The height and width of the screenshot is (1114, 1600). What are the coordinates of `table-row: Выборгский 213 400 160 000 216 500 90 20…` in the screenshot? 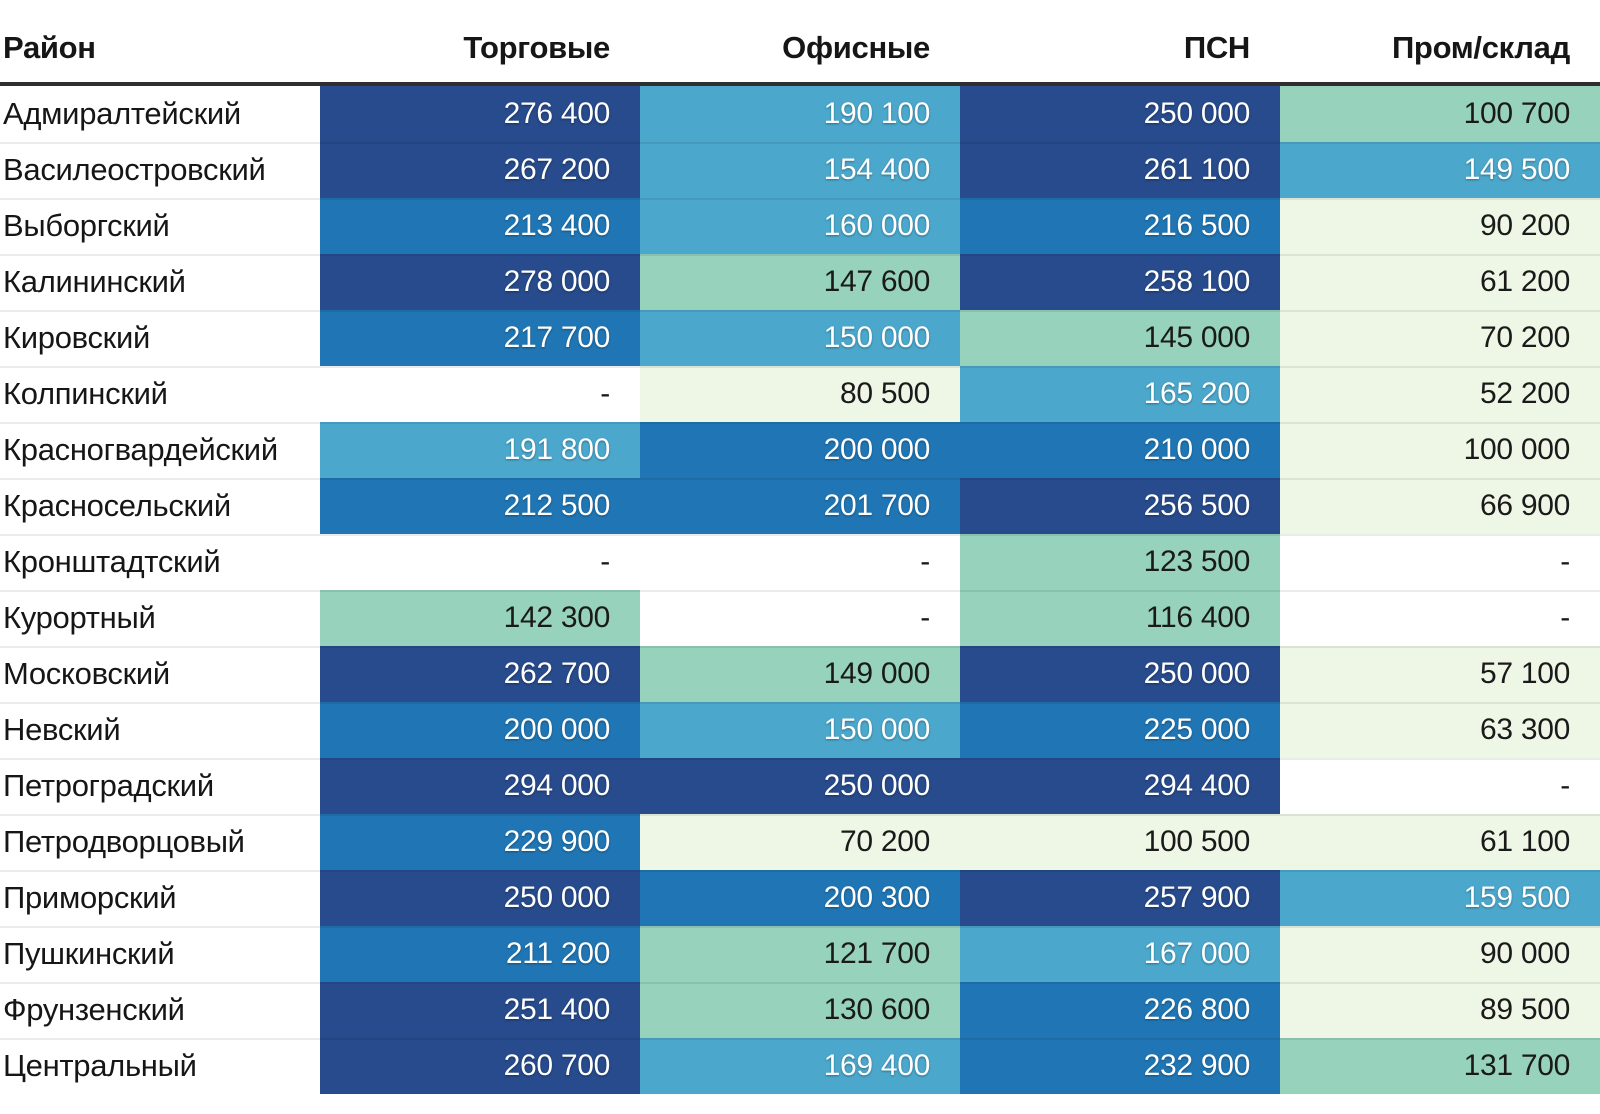 It's located at (800, 226).